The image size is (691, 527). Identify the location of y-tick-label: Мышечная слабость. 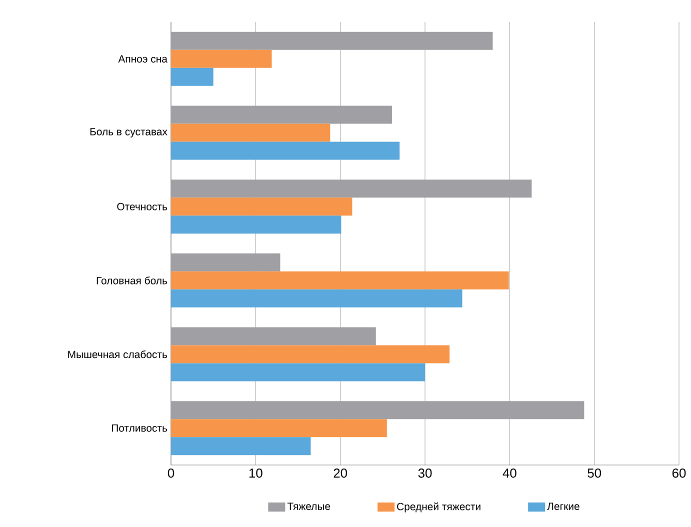
(118, 354).